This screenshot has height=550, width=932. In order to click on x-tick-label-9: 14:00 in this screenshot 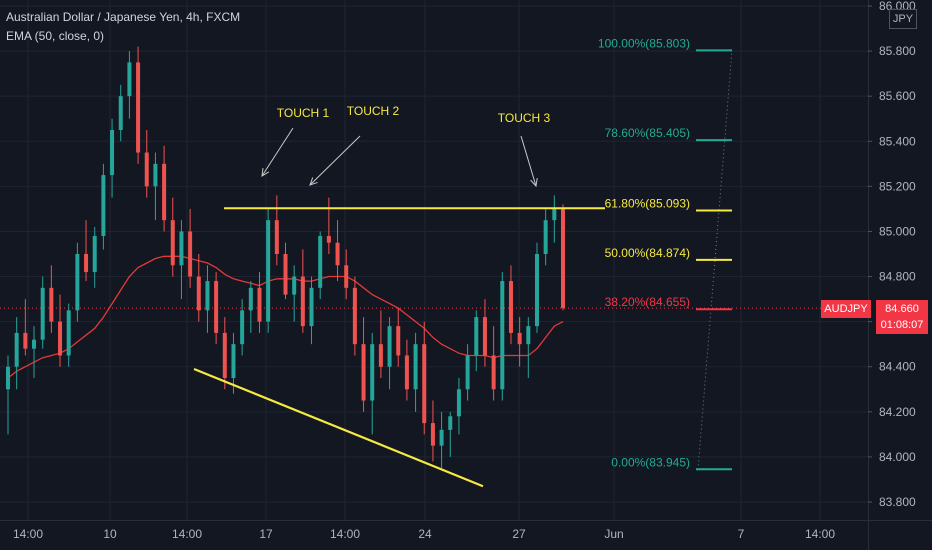, I will do `click(820, 534)`.